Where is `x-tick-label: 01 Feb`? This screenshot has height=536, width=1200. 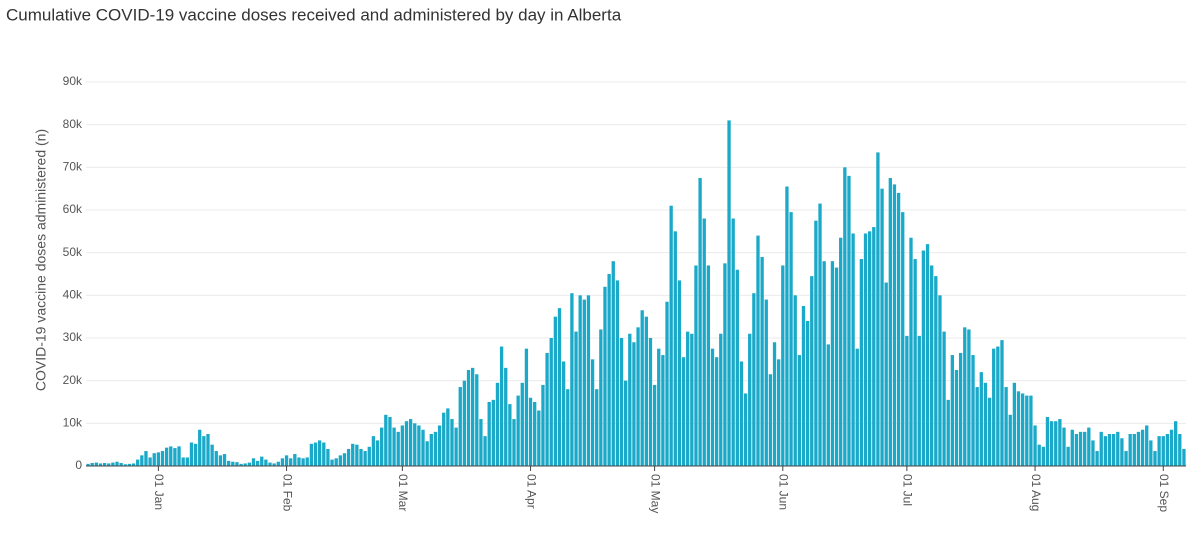
x-tick-label: 01 Feb is located at coordinates (287, 493).